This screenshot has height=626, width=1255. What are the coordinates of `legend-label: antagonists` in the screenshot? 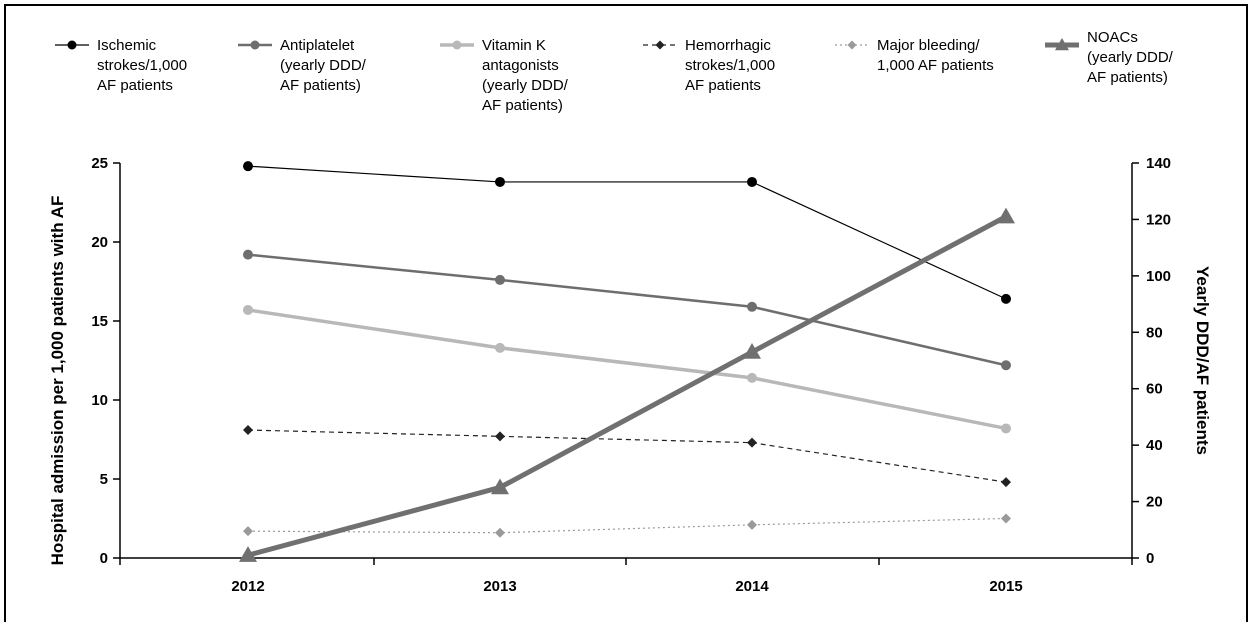 It's located at (520, 65).